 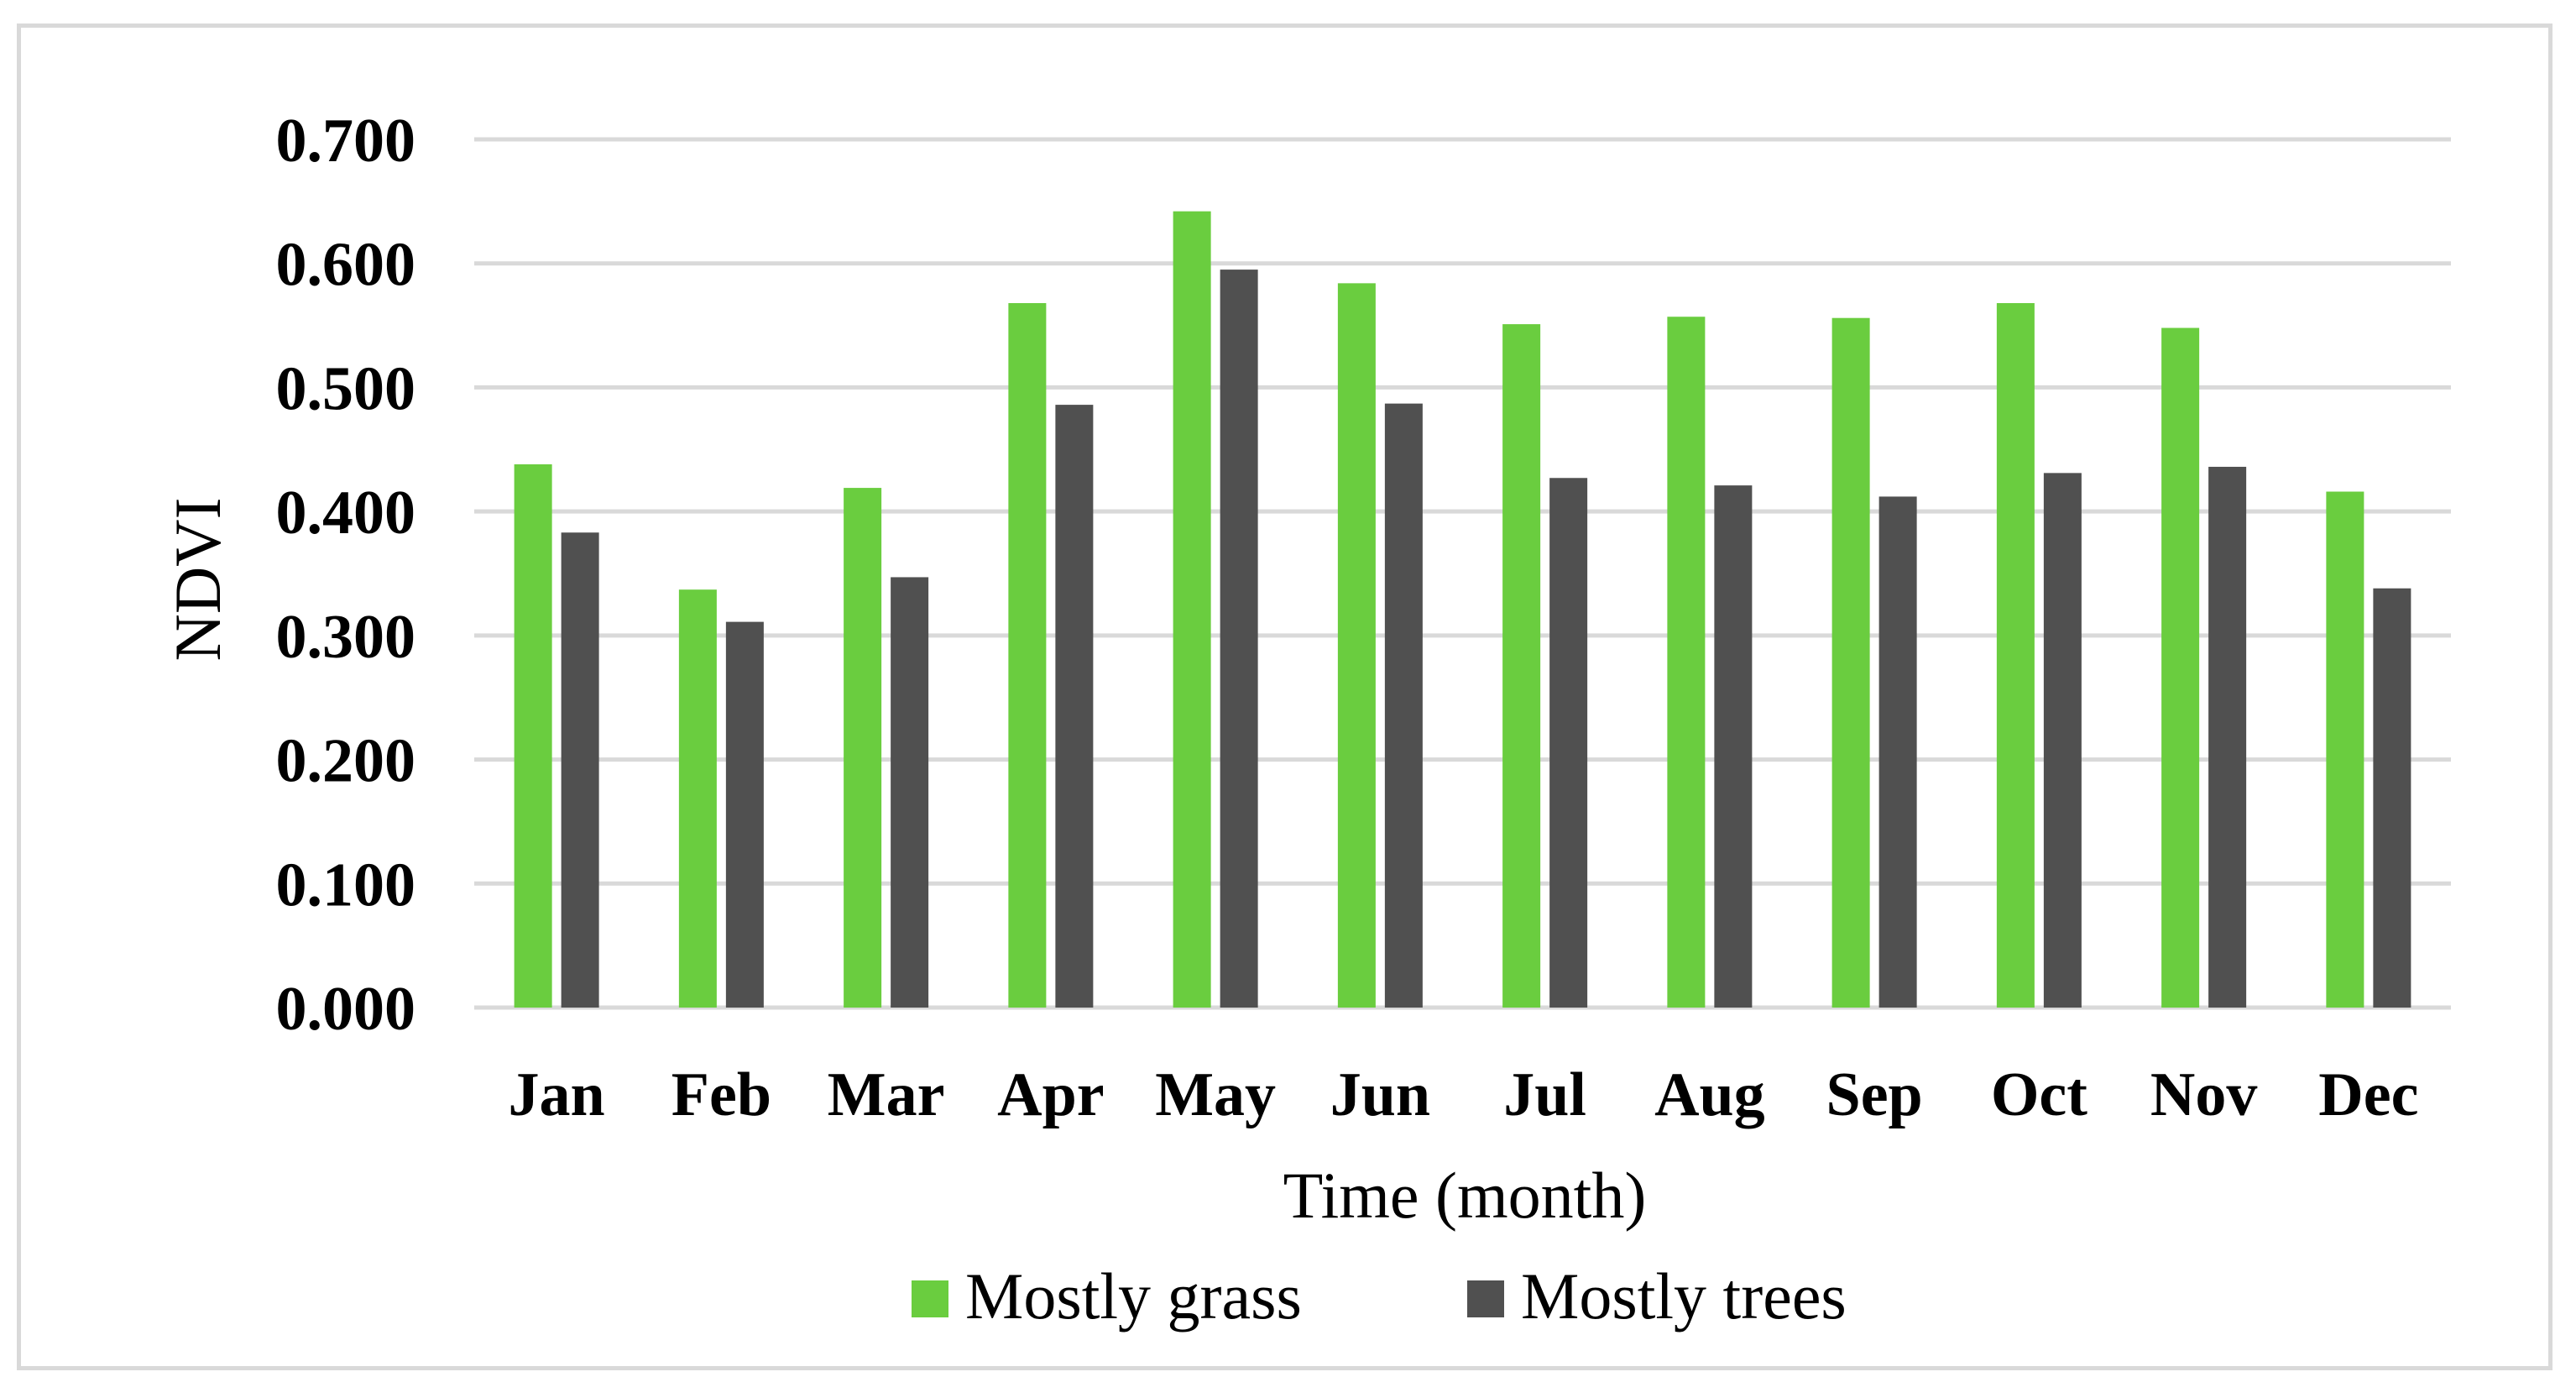 What do you see at coordinates (1465, 1195) in the screenshot?
I see `x-axis-title: Time (month)` at bounding box center [1465, 1195].